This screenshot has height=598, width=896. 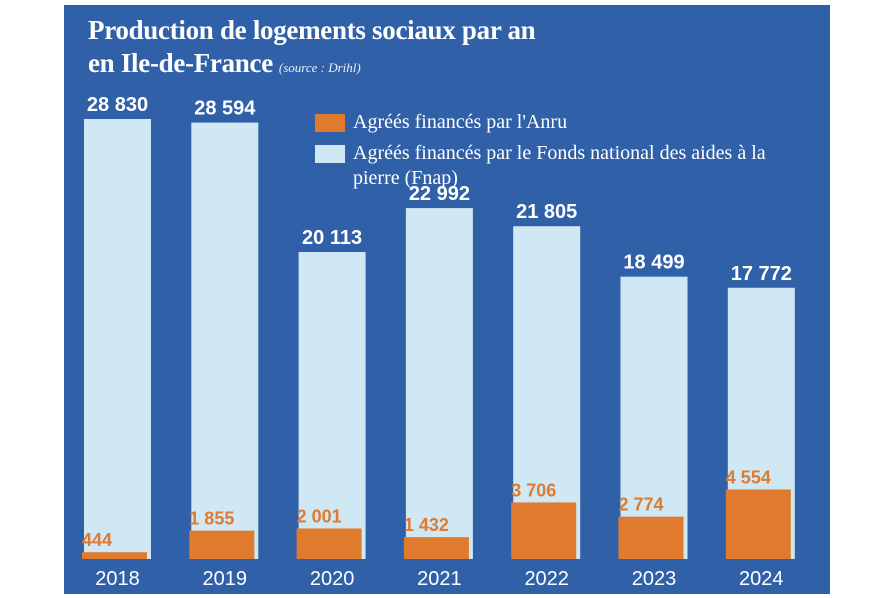 I want to click on legend-item-anru: Agréés financés par l'Anru, so click(x=549, y=122).